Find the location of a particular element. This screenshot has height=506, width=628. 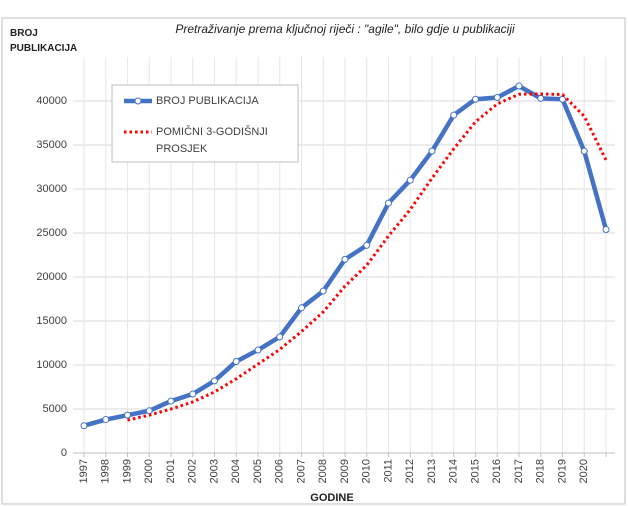

y-tick-label: 30000 is located at coordinates (51, 189).